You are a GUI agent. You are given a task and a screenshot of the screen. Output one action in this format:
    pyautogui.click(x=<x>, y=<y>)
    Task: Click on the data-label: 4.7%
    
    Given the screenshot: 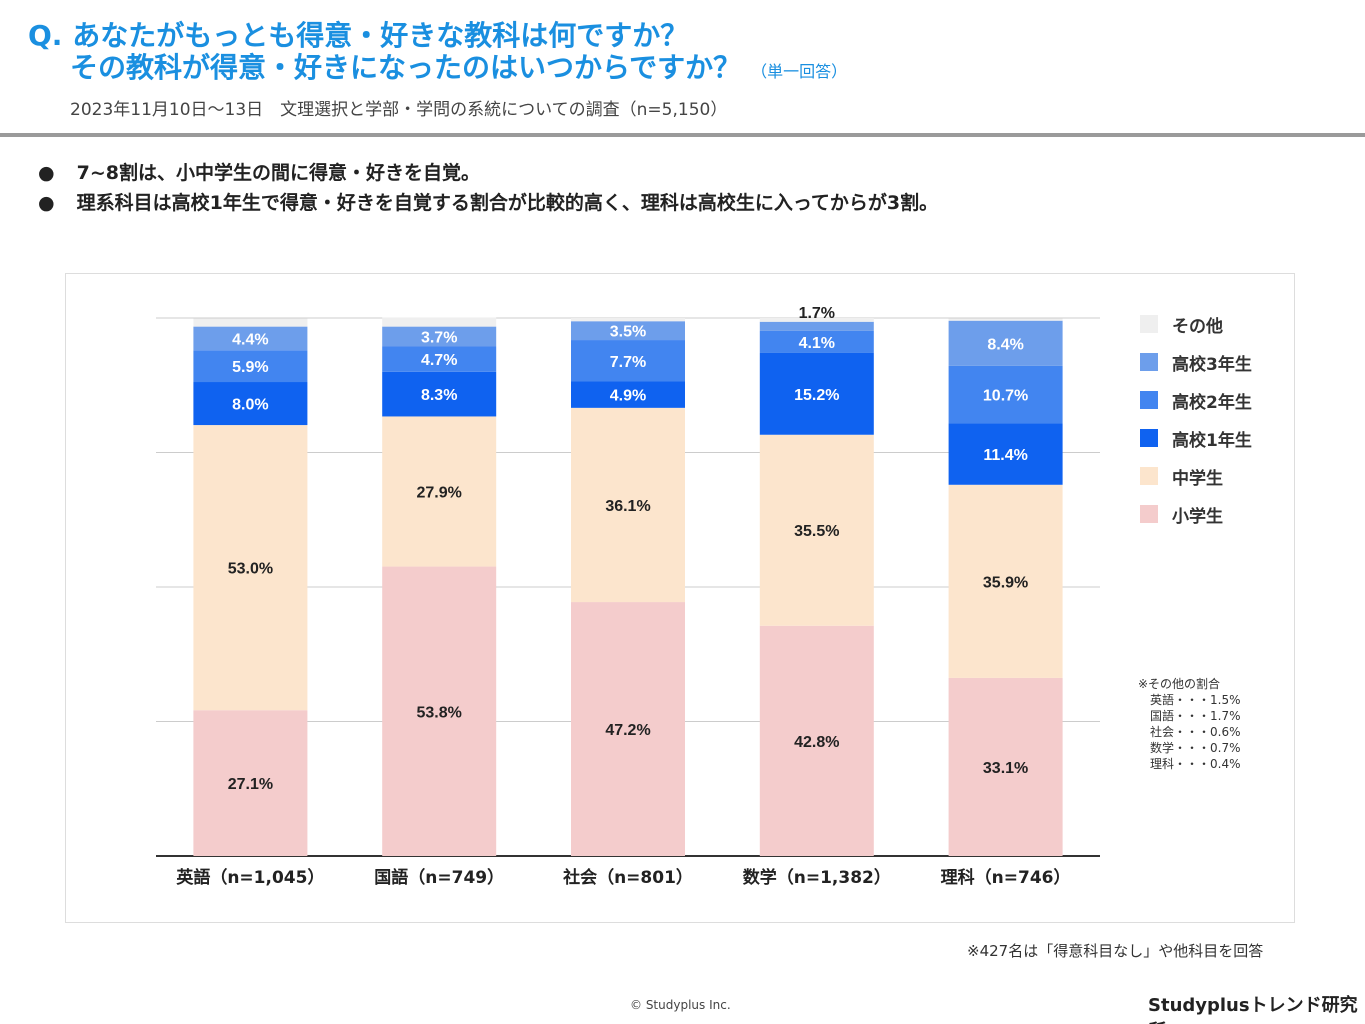 What is the action you would take?
    pyautogui.click(x=439, y=360)
    